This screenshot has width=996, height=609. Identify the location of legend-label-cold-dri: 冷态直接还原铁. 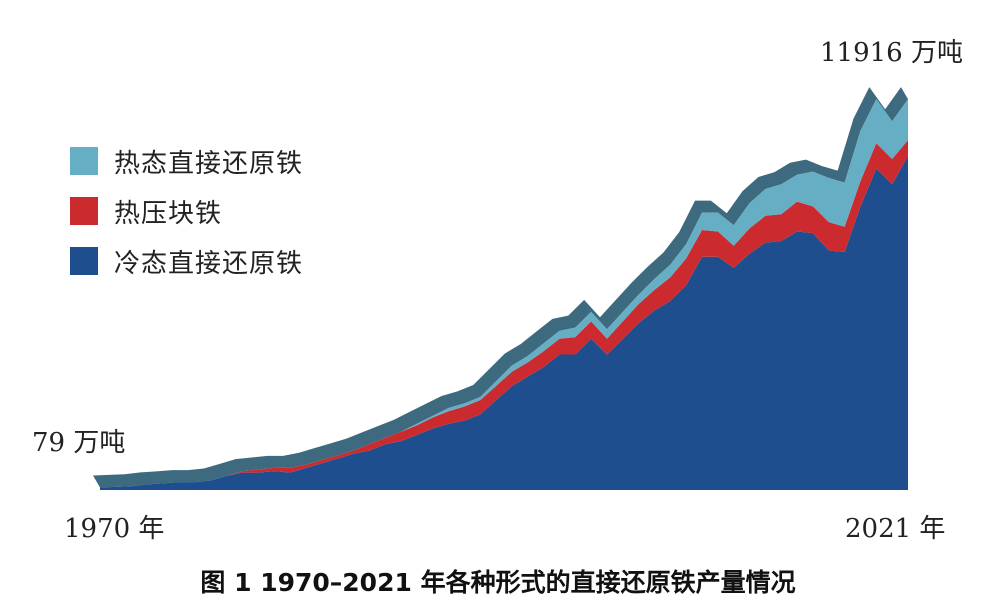
(209, 263).